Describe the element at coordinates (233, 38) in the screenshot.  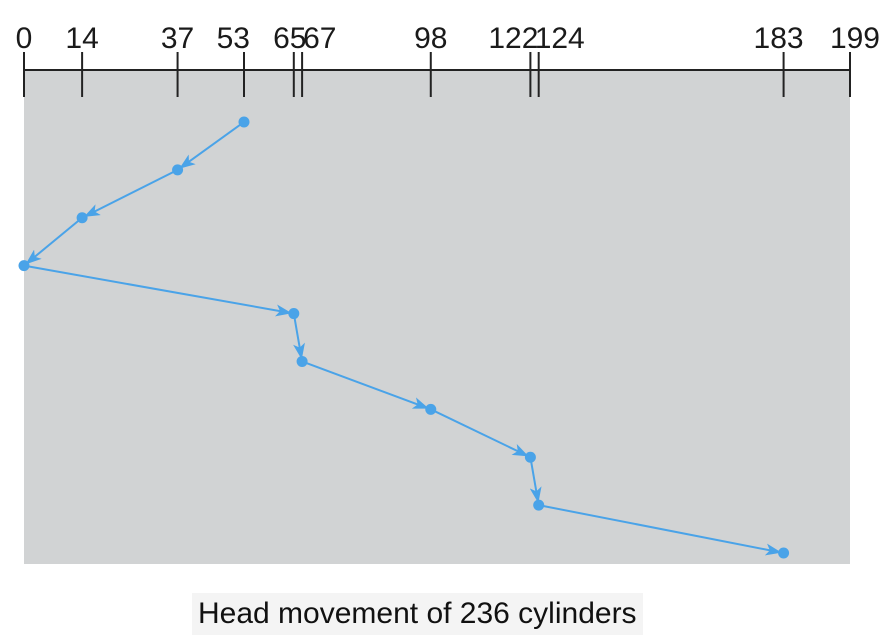
I see `axis-tick-label: 53` at that location.